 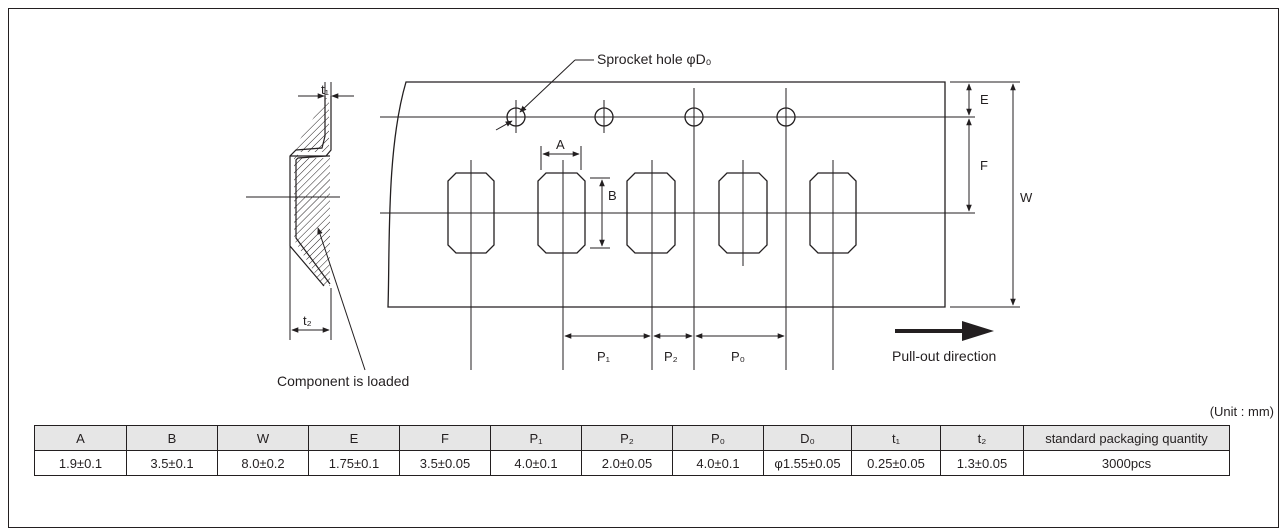 What do you see at coordinates (80, 438) in the screenshot?
I see `header-cell: A` at bounding box center [80, 438].